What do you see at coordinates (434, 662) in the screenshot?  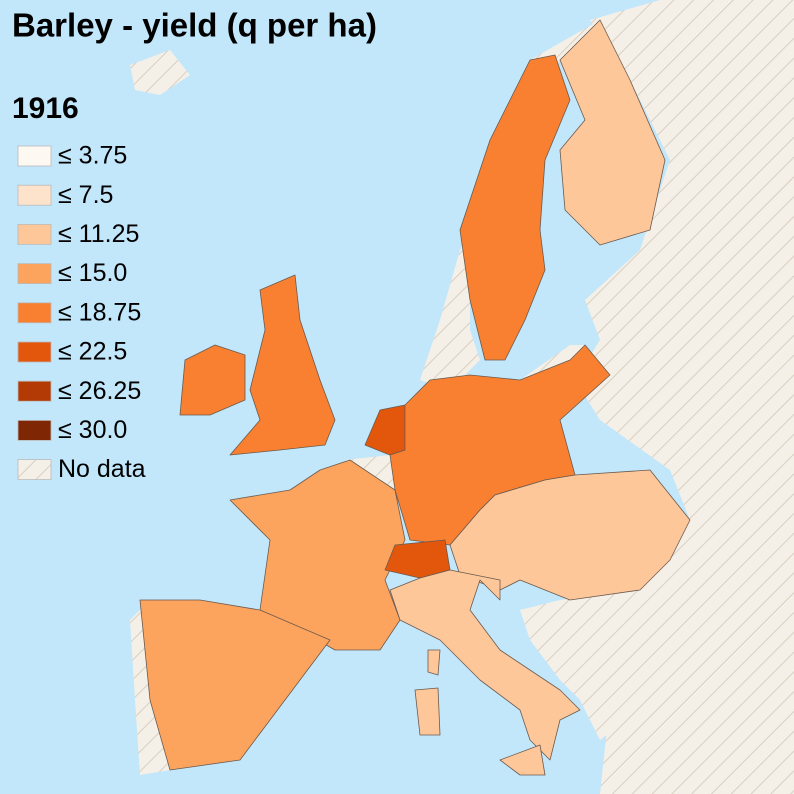 I see `corsica` at bounding box center [434, 662].